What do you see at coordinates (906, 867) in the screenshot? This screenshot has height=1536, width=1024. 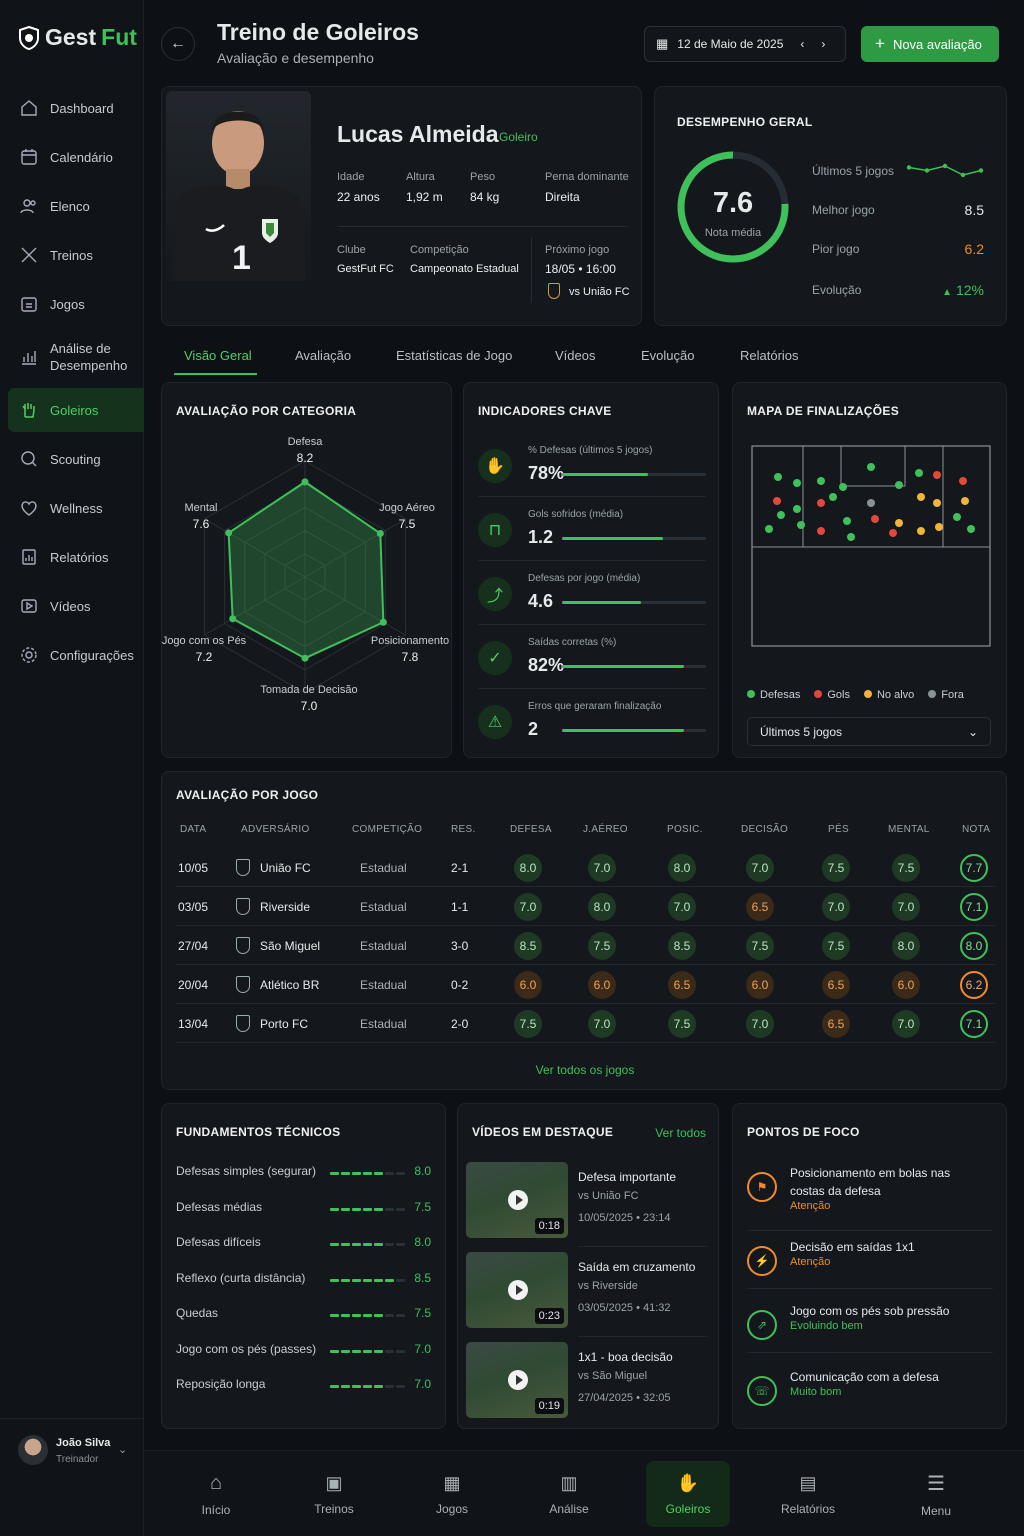 I see `rating-pill: 7.5` at bounding box center [906, 867].